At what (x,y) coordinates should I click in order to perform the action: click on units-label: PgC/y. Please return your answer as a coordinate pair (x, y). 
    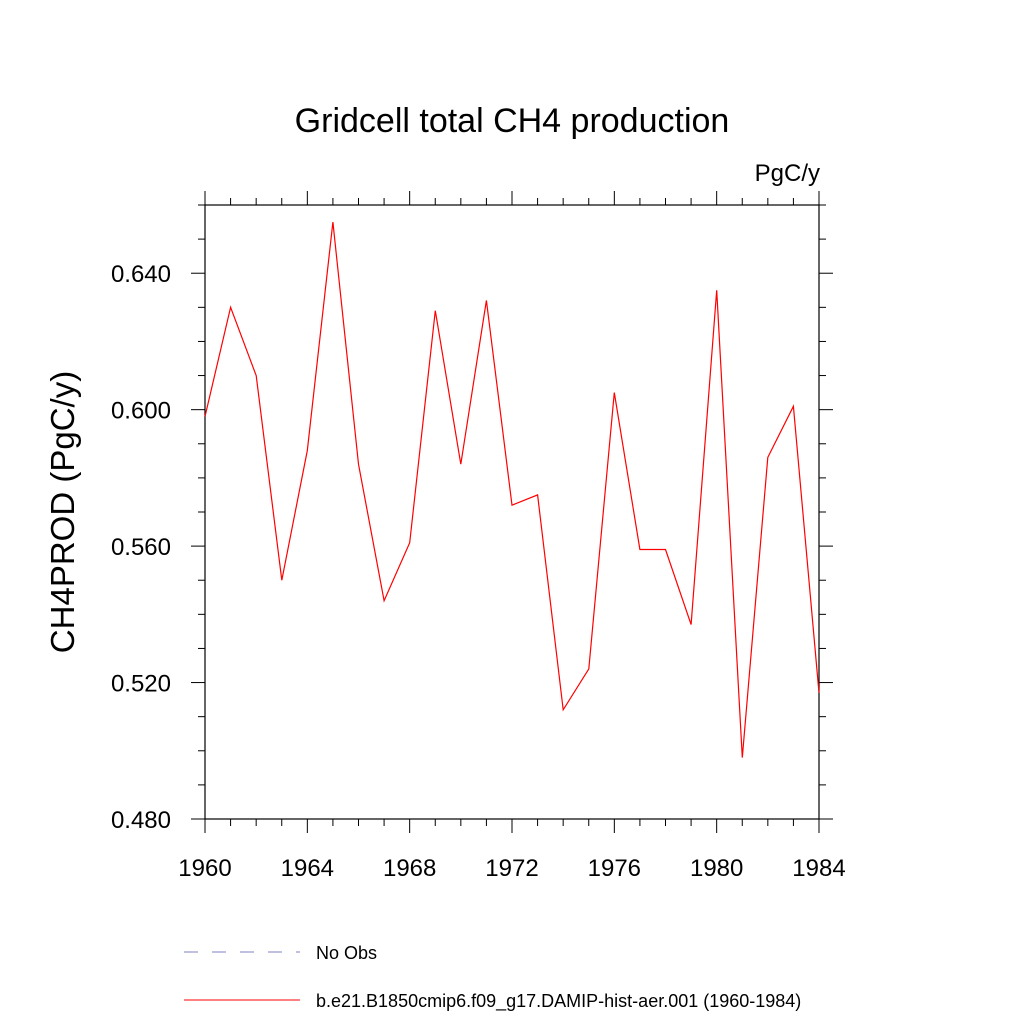
    Looking at the image, I should click on (787, 173).